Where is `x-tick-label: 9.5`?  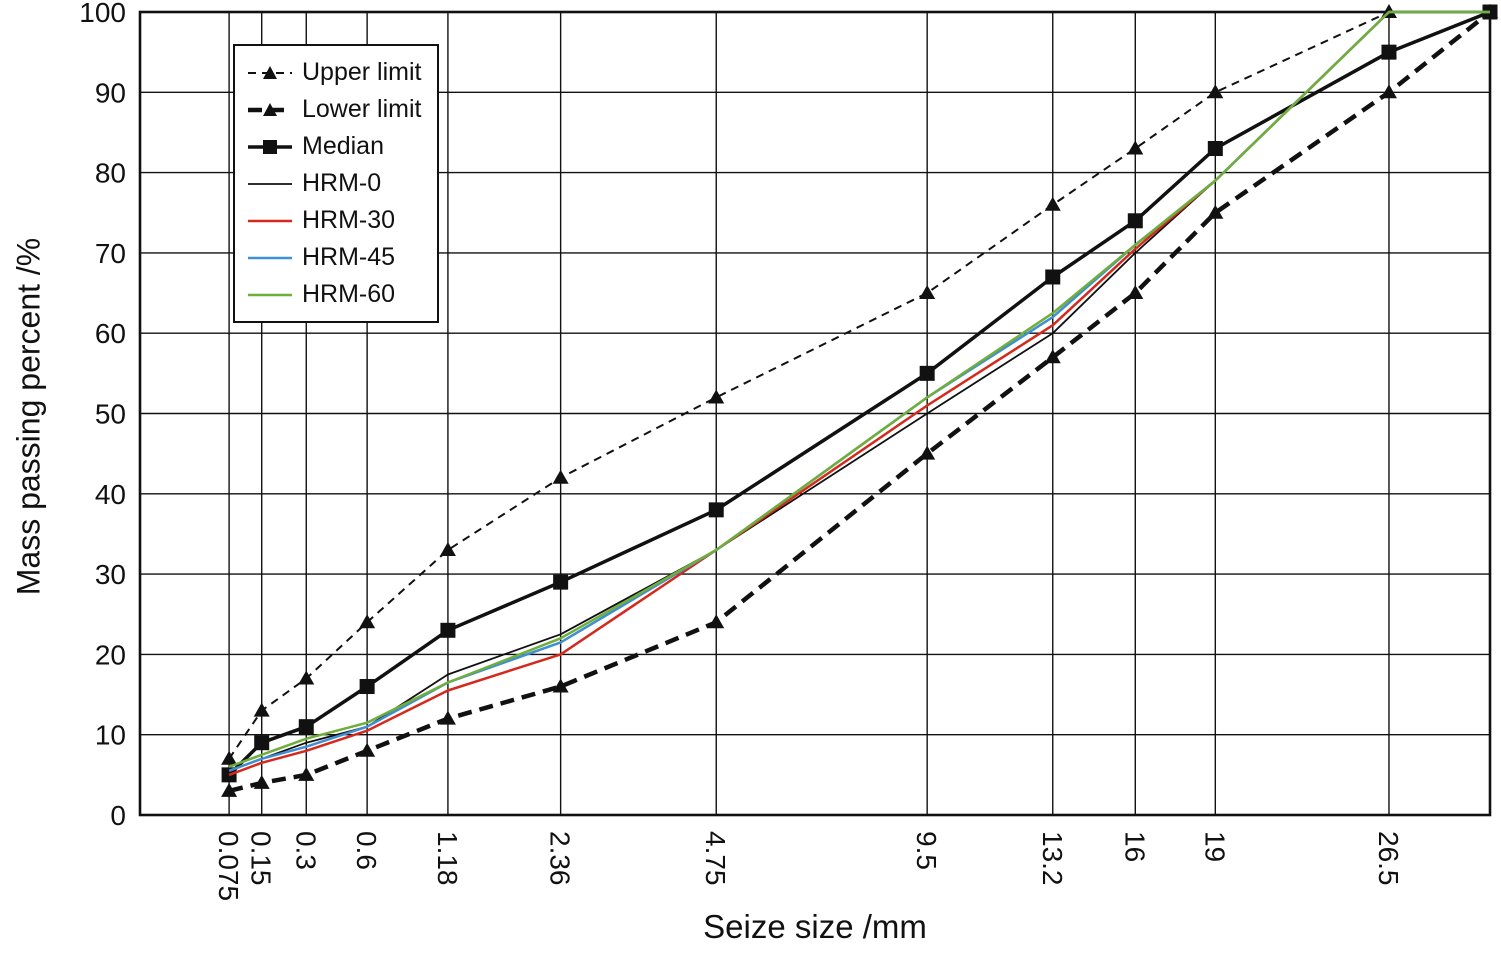 x-tick-label: 9.5 is located at coordinates (926, 850).